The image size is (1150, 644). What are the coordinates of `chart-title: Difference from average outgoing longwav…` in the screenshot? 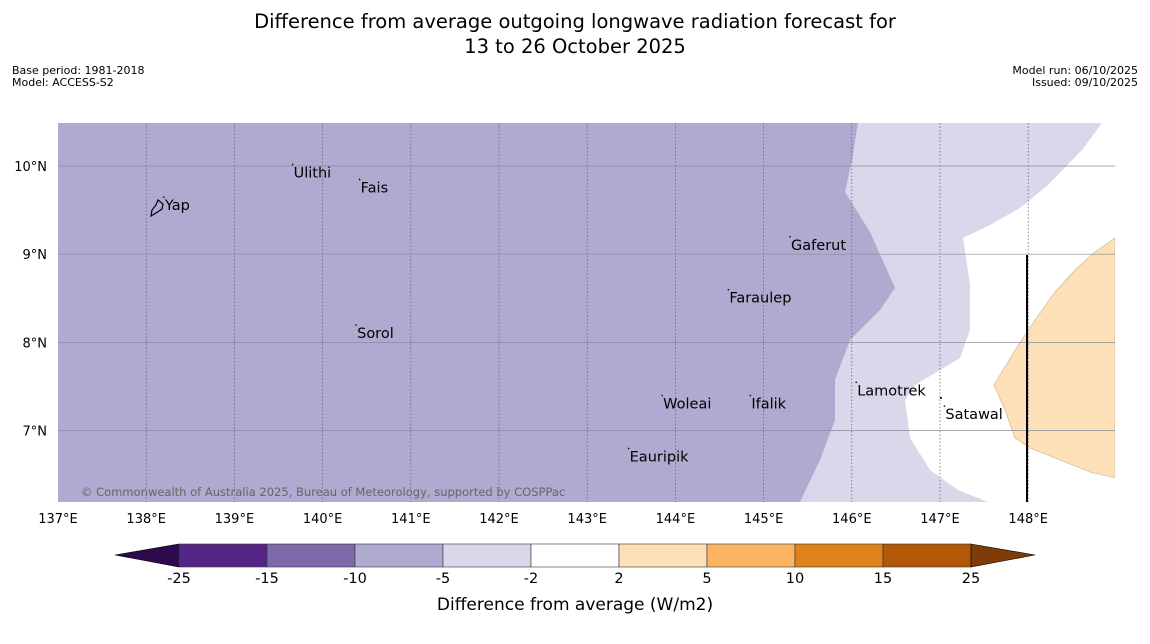 It's located at (575, 34).